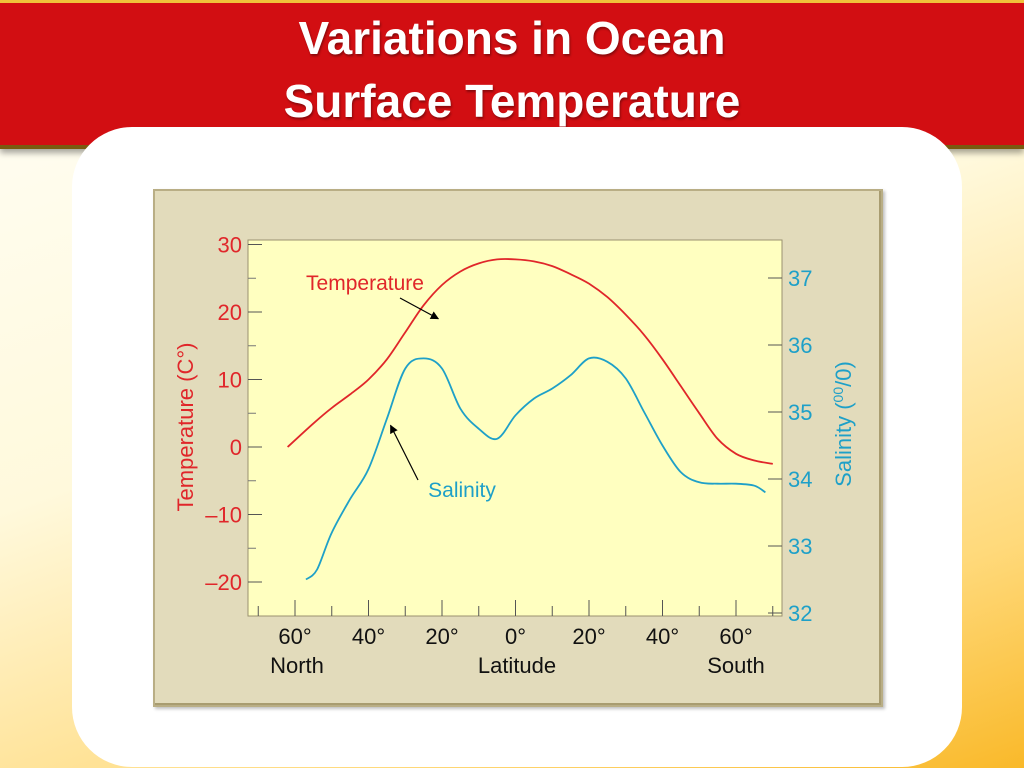 The height and width of the screenshot is (768, 1024). What do you see at coordinates (223, 582) in the screenshot?
I see `left-tick-label: –20` at bounding box center [223, 582].